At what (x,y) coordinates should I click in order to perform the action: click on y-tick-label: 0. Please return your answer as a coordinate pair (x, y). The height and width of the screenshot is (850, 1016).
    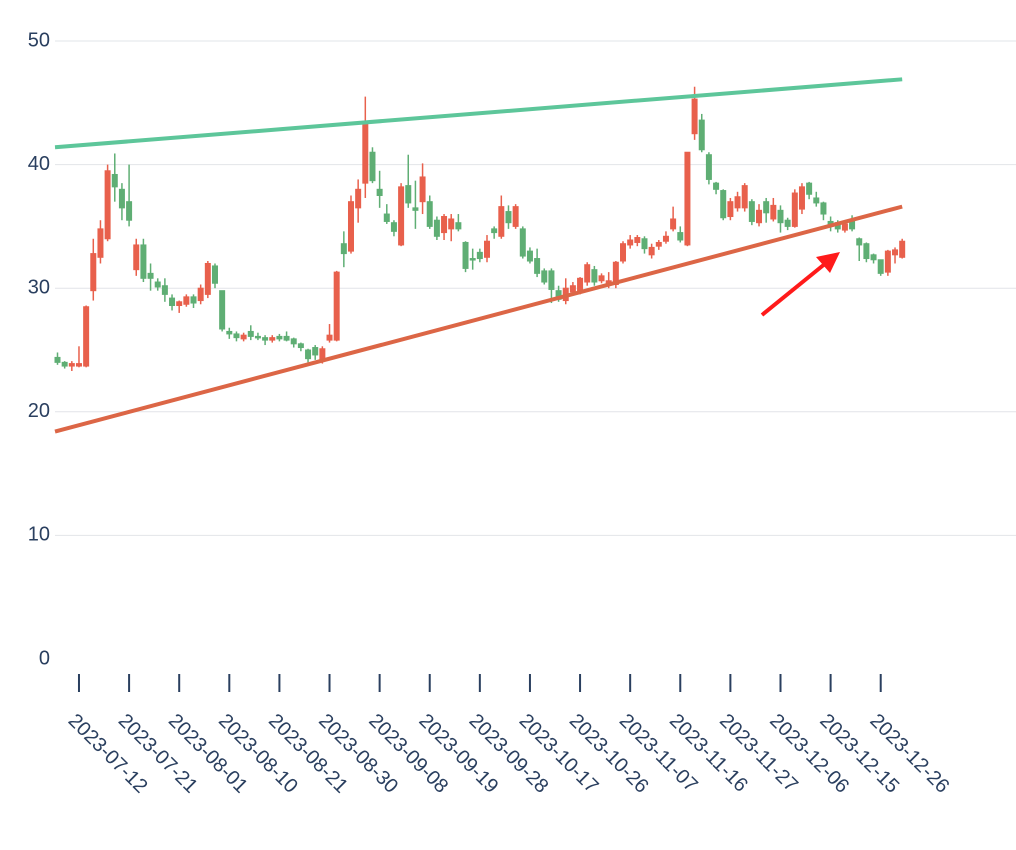
    Looking at the image, I should click on (44, 658).